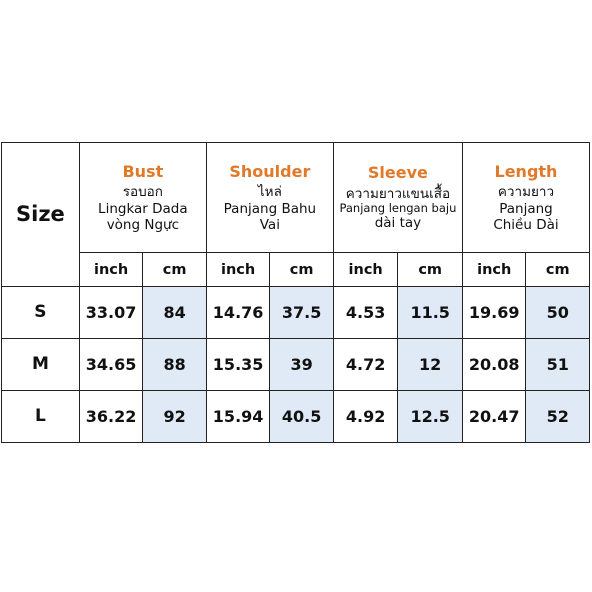 The width and height of the screenshot is (592, 592). I want to click on inch-cell: 34.65, so click(111, 364).